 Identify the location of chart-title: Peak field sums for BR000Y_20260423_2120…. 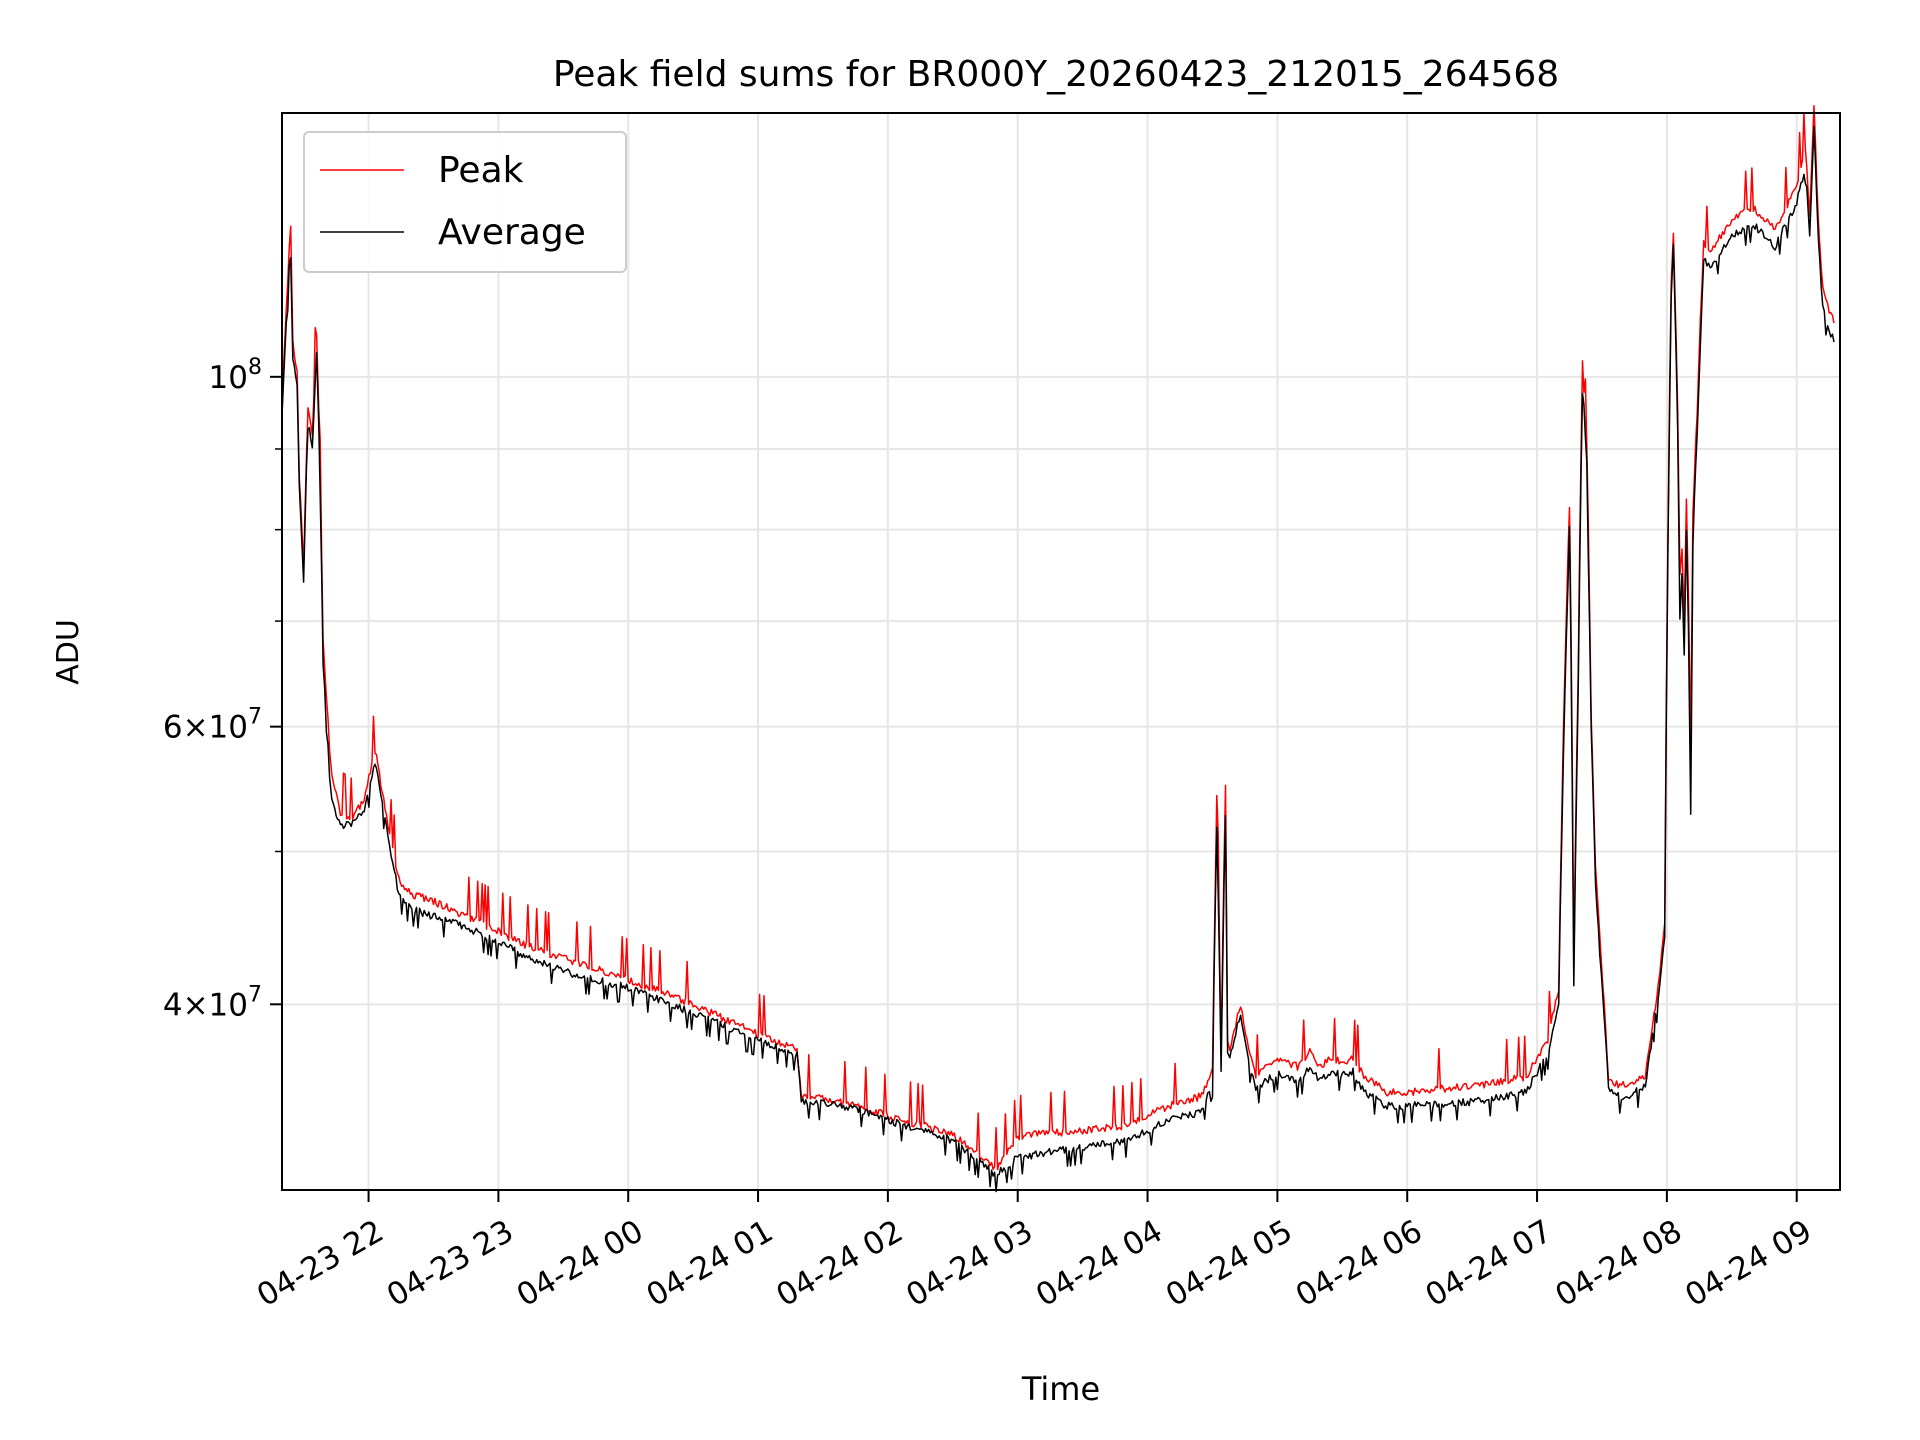
(1056, 74).